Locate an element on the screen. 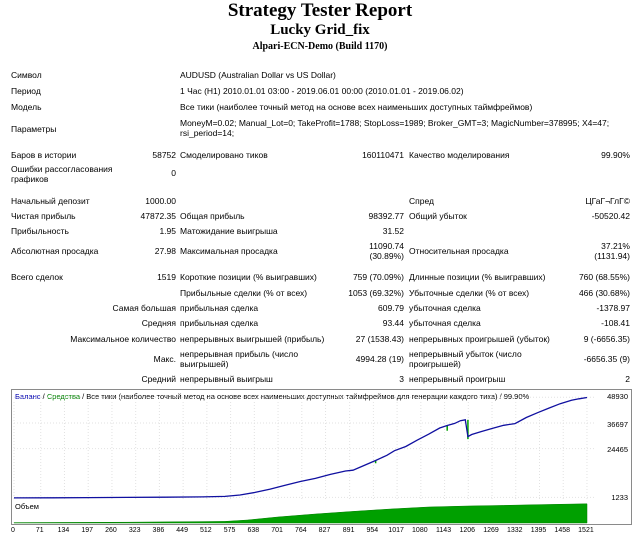  max-cons-profit-value: 4994.28 (19) is located at coordinates (379, 359).